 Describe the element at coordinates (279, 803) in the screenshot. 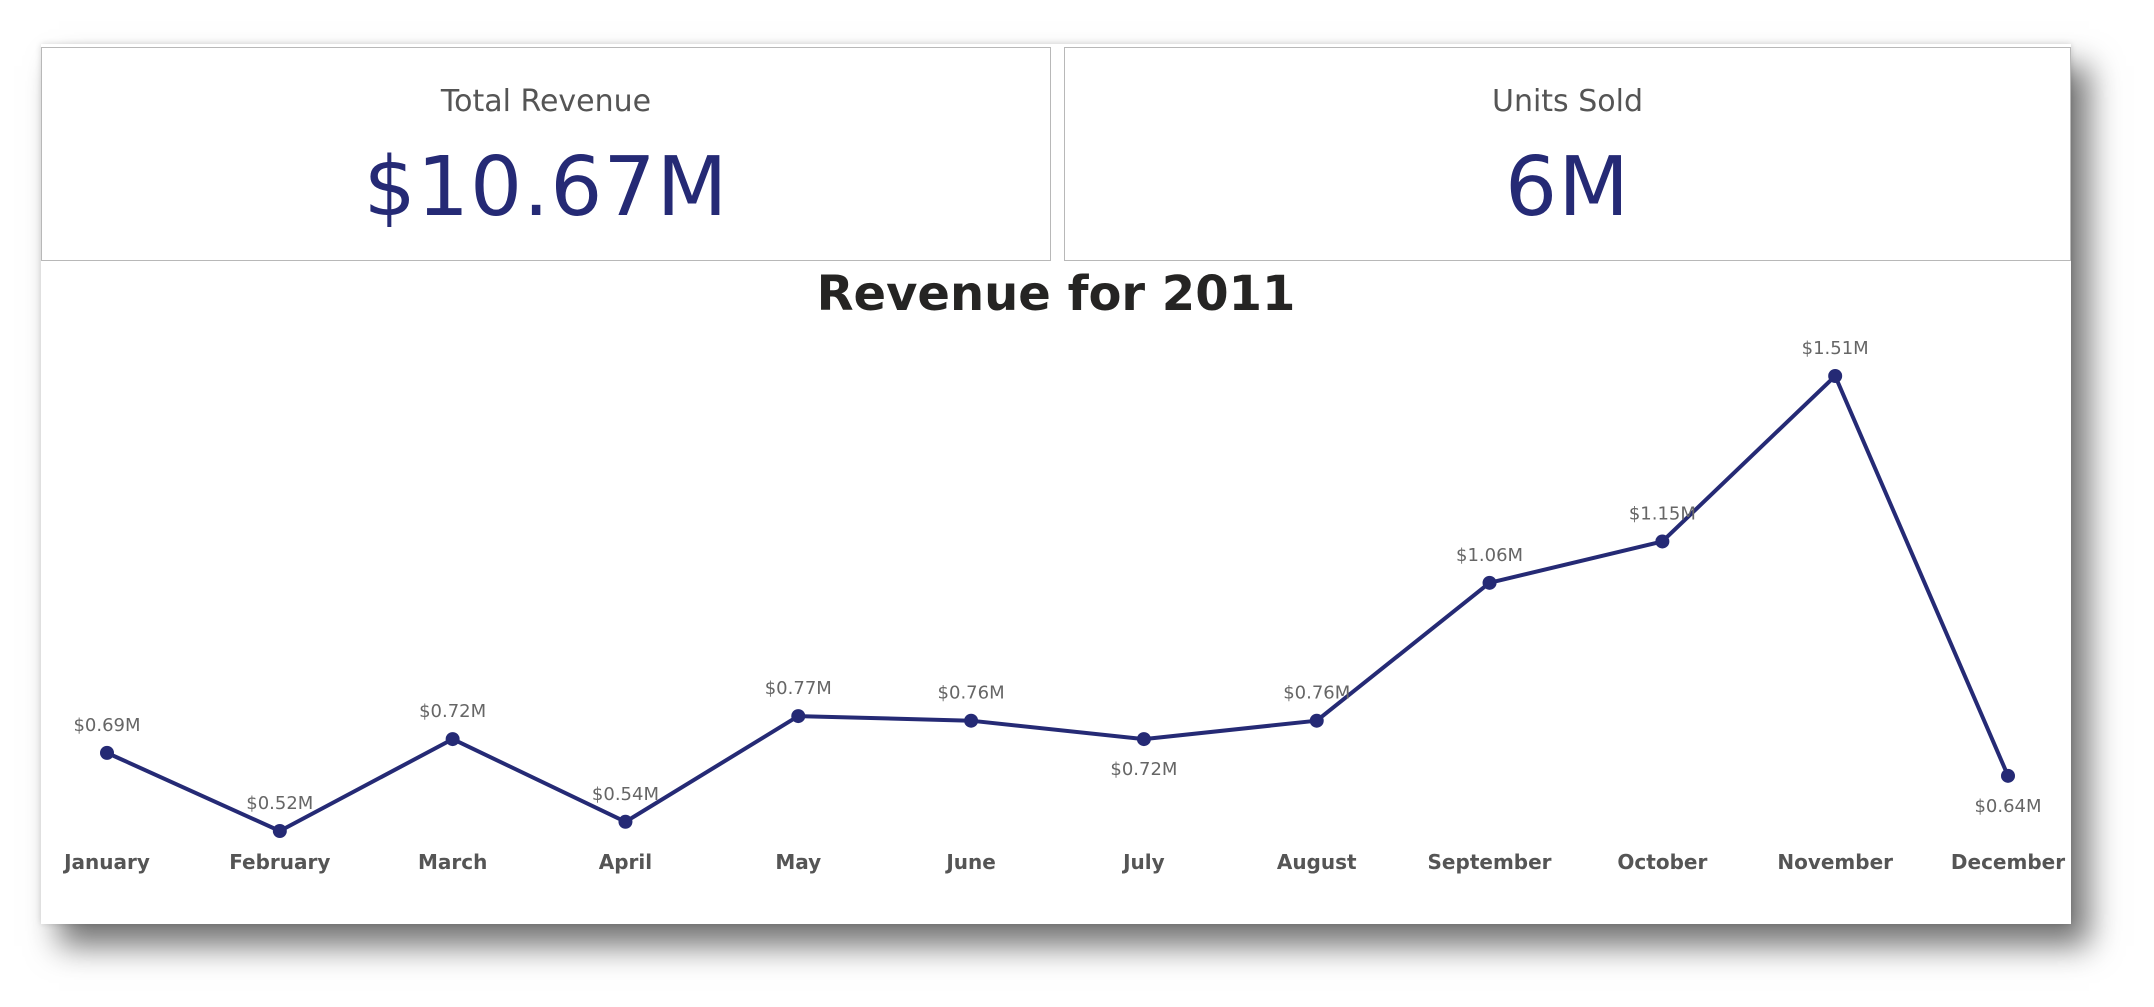

I see `data-label-february: $0.52M` at that location.